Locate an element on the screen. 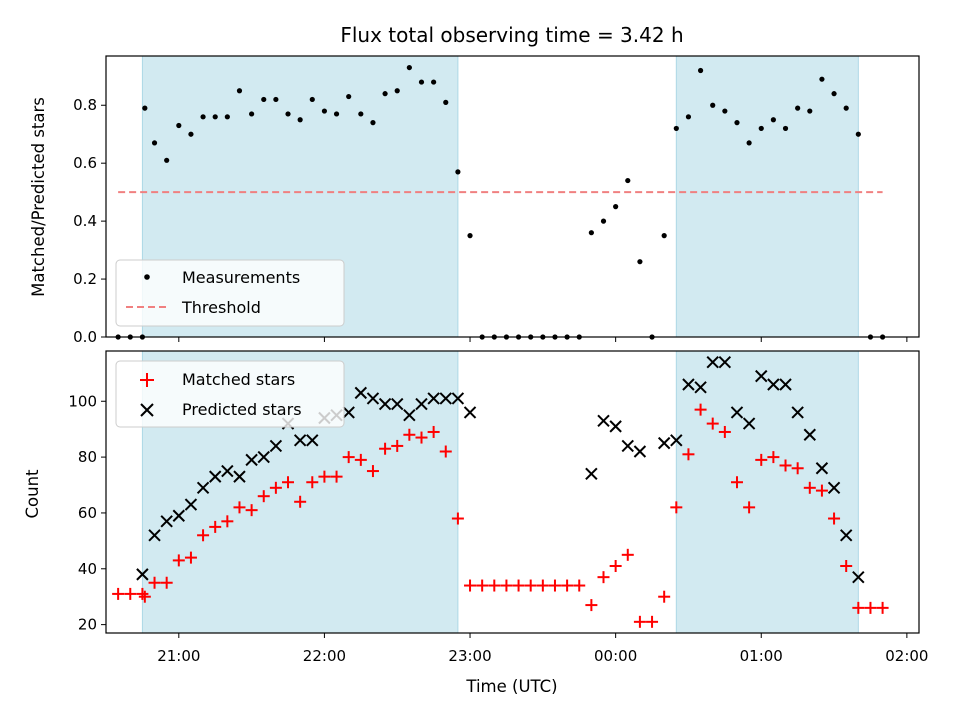 This screenshot has height=720, width=960. top-x-ticks is located at coordinates (543, 339).